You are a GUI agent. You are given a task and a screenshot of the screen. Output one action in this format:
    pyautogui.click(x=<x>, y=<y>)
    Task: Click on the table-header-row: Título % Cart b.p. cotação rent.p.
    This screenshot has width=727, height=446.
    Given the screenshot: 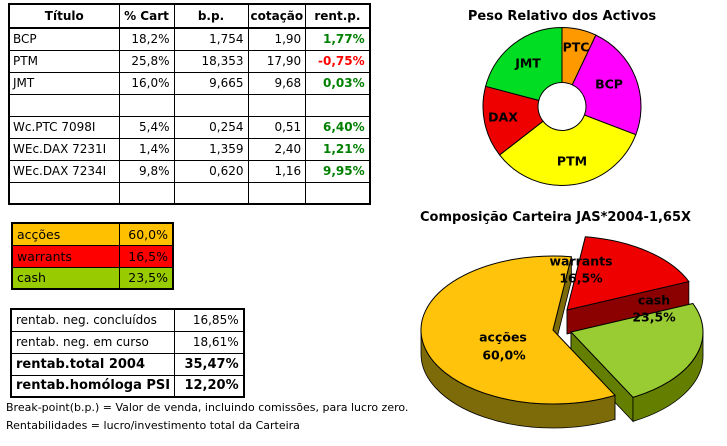 What is the action you would take?
    pyautogui.click(x=189, y=16)
    